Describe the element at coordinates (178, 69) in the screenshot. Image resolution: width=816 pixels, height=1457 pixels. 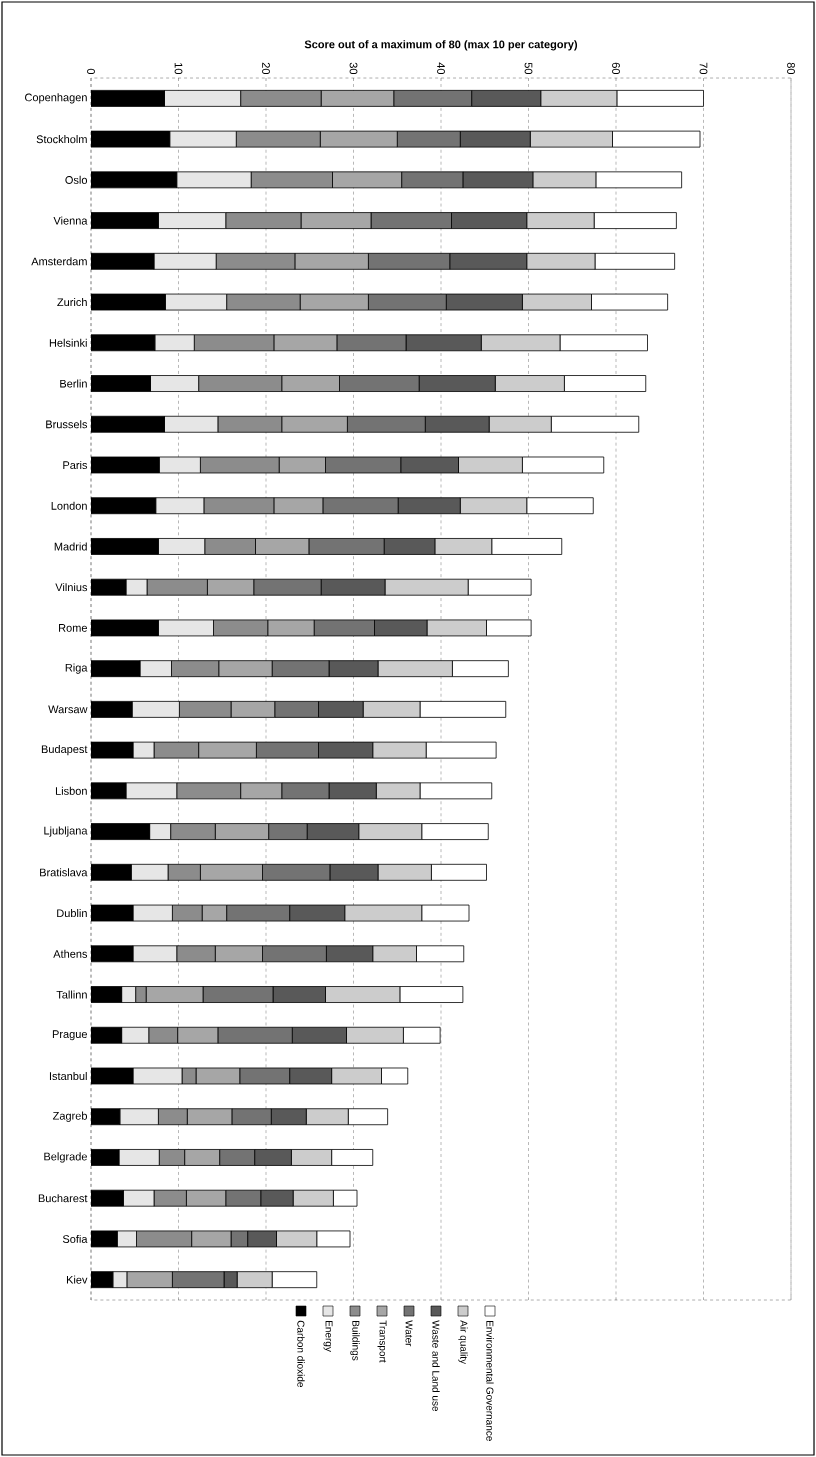
I see `x-tick-label: 10` at that location.